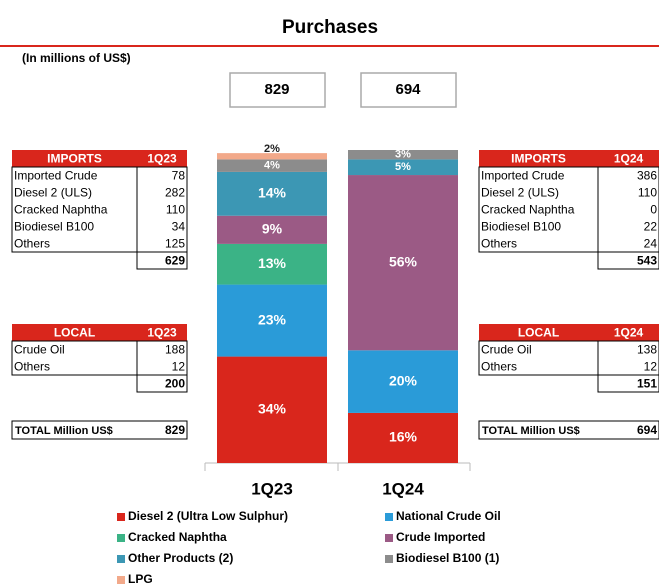  I want to click on data-label: 9%, so click(272, 229).